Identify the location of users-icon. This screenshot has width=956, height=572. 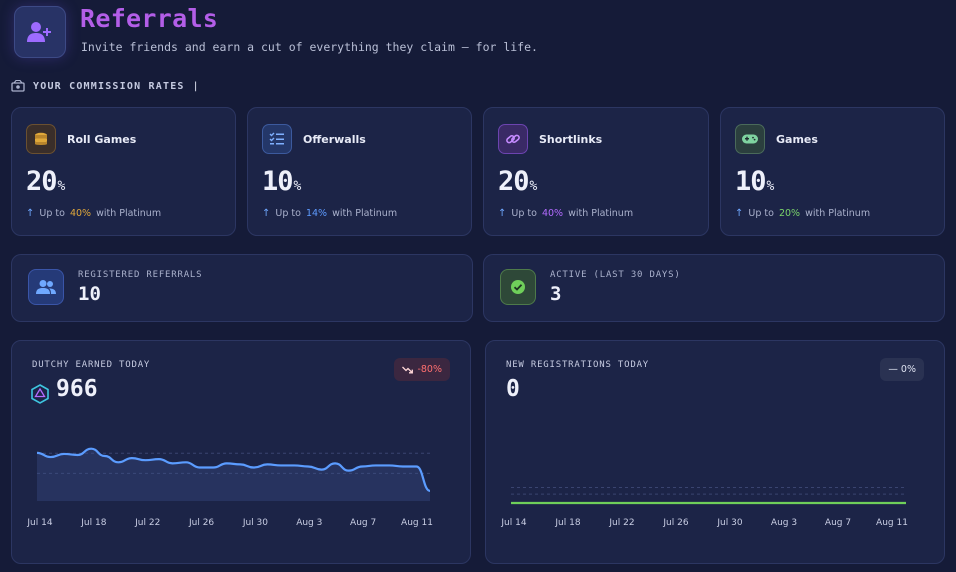
(46, 287).